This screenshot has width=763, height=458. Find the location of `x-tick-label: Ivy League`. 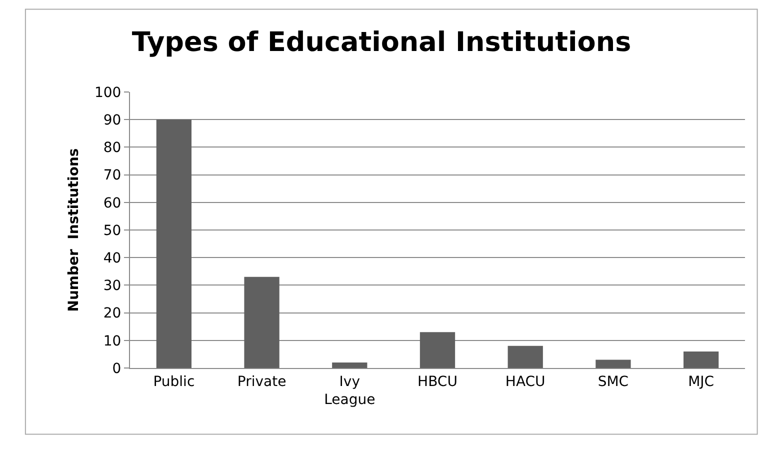

x-tick-label: Ivy League is located at coordinates (350, 391).